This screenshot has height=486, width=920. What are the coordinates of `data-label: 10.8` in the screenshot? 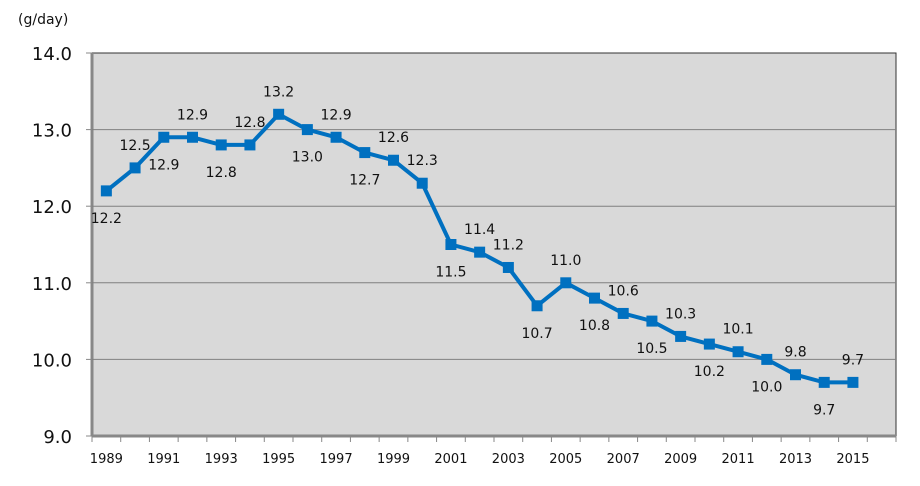 It's located at (594, 326).